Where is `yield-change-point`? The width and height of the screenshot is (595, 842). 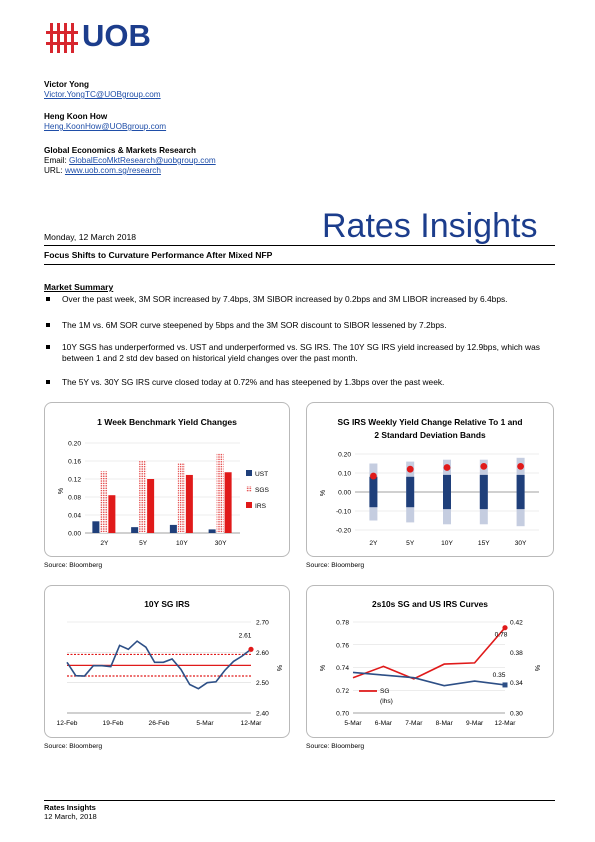
yield-change-point is located at coordinates (373, 476).